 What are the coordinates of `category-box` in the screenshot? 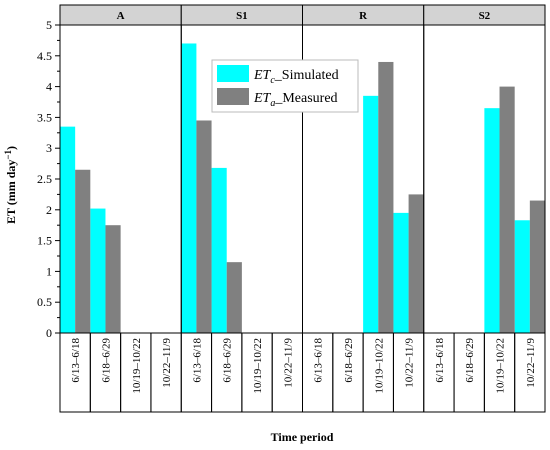 It's located at (530, 372).